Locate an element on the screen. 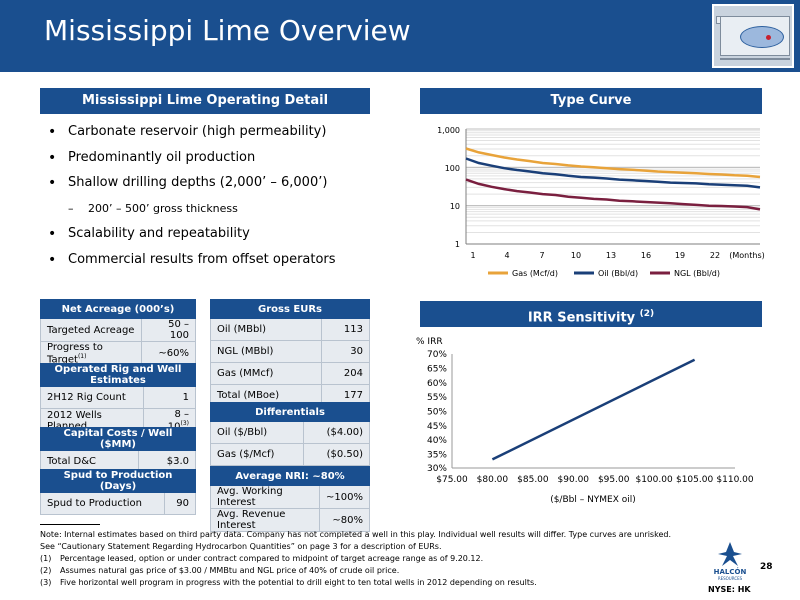 The image size is (800, 600). legend-label: Oil (Bbl/d) is located at coordinates (618, 273).